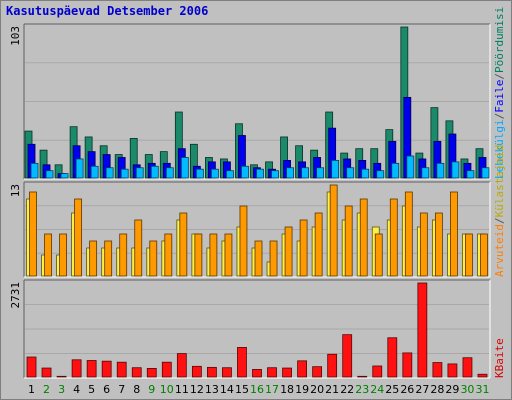 The height and width of the screenshot is (400, 512). What do you see at coordinates (76, 389) in the screenshot?
I see `x-tick-label-day-4: 4` at bounding box center [76, 389].